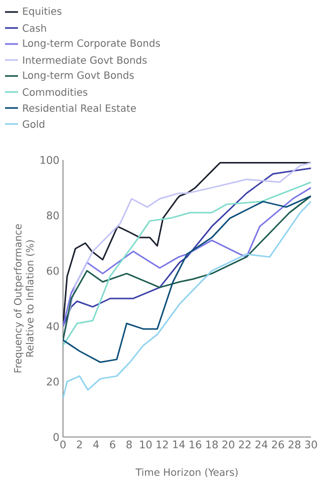 The width and height of the screenshot is (320, 481). What do you see at coordinates (79, 444) in the screenshot?
I see `x-tick-label: 2` at bounding box center [79, 444].